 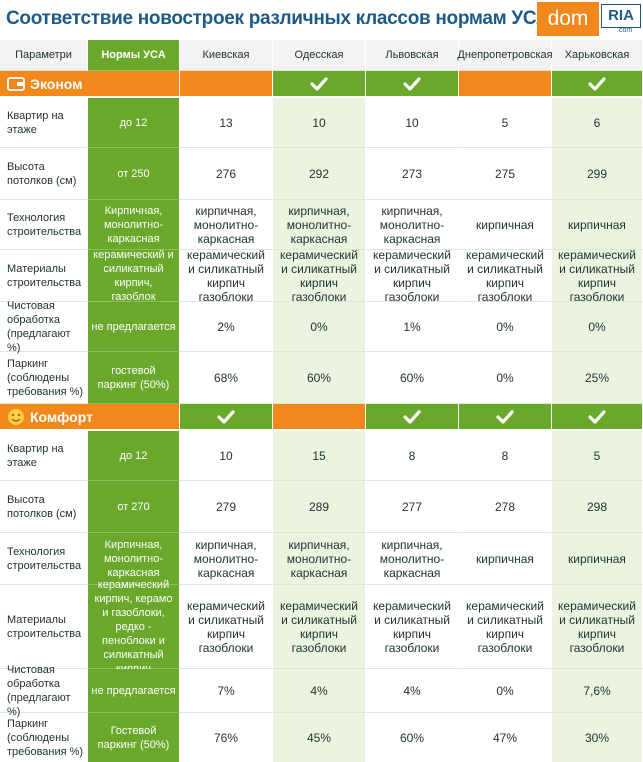 I want to click on value-cell: 275, so click(x=505, y=174).